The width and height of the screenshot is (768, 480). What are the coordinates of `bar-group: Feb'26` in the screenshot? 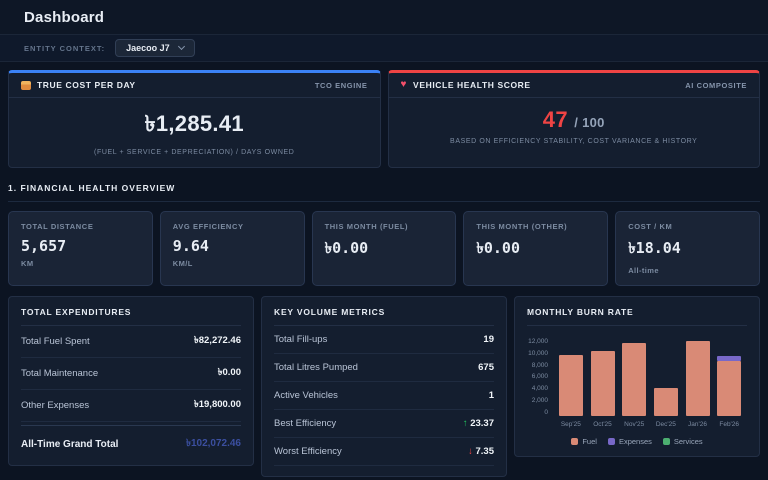 It's located at (729, 383).